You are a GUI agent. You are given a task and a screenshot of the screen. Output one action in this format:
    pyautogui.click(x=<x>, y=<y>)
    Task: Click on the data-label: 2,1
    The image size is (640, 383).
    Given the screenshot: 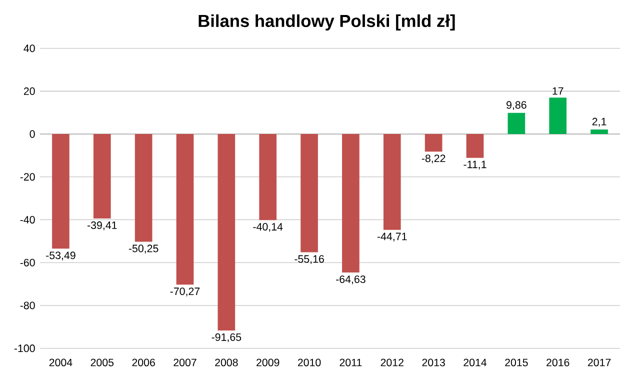 What is the action you would take?
    pyautogui.click(x=599, y=122)
    